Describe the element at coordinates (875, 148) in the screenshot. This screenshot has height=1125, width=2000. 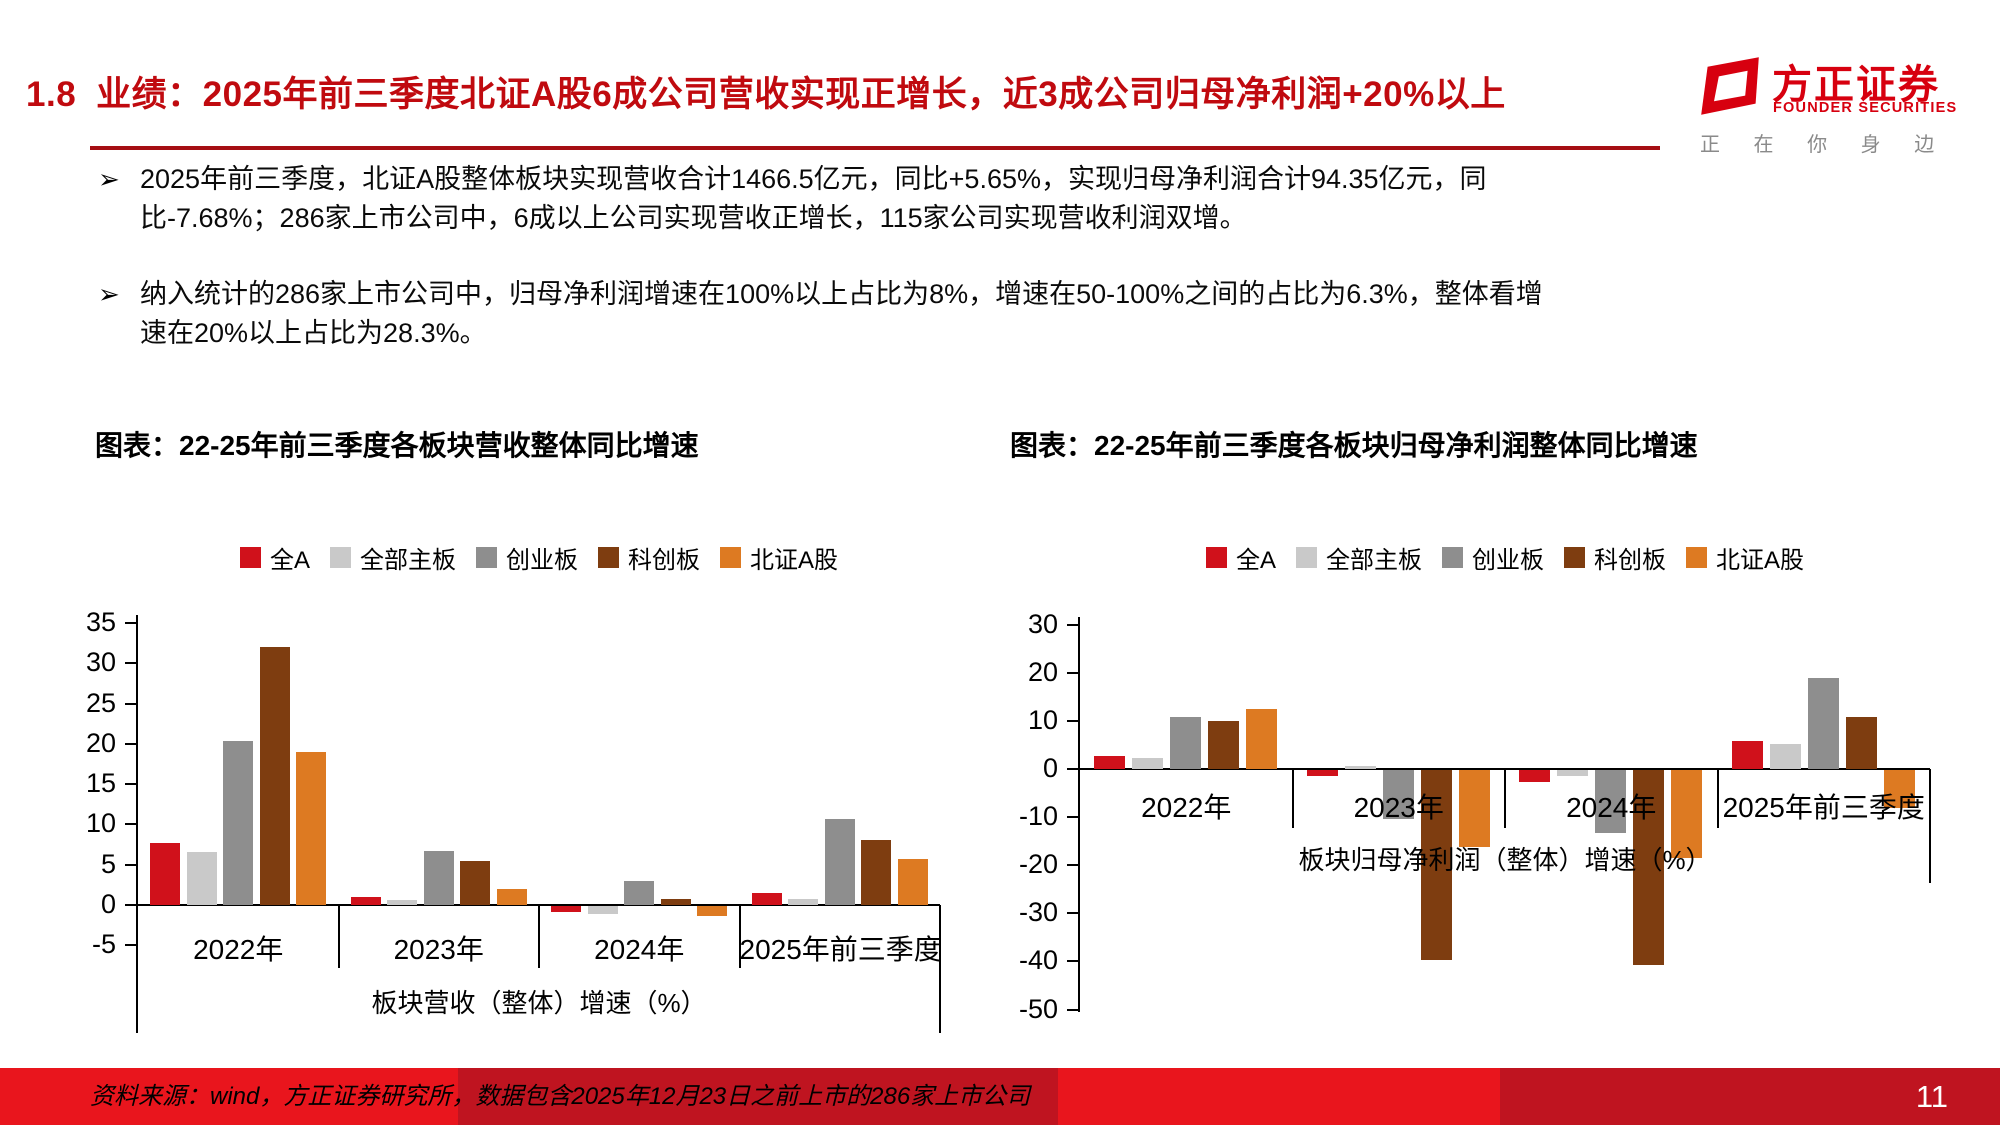
I see `title-underline` at that location.